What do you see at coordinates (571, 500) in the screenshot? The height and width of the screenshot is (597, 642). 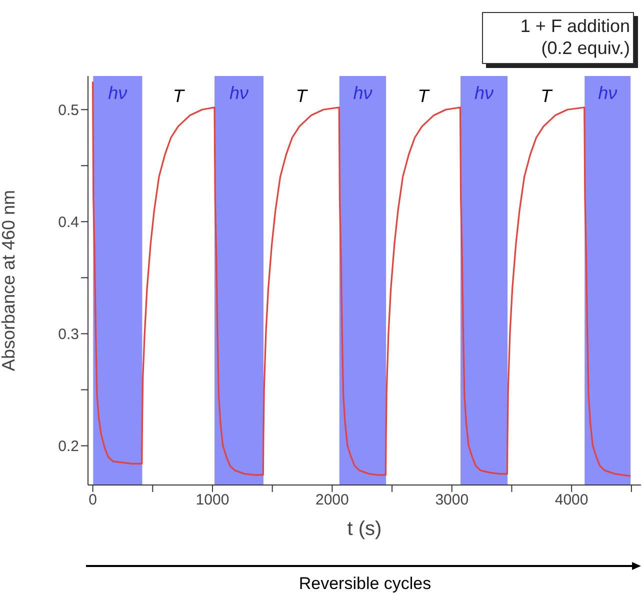 I see `x-tick-label: 4000` at bounding box center [571, 500].